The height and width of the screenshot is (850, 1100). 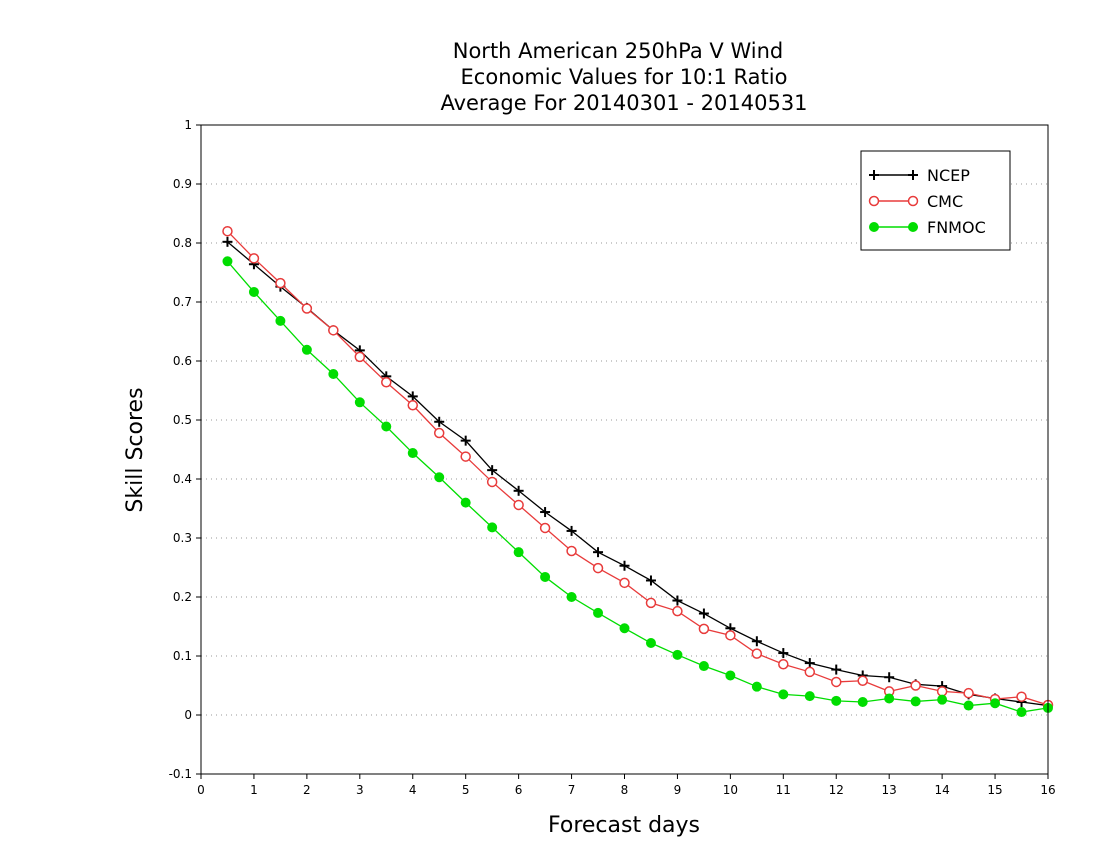 What do you see at coordinates (625, 790) in the screenshot?
I see `x-tick-label: 8` at bounding box center [625, 790].